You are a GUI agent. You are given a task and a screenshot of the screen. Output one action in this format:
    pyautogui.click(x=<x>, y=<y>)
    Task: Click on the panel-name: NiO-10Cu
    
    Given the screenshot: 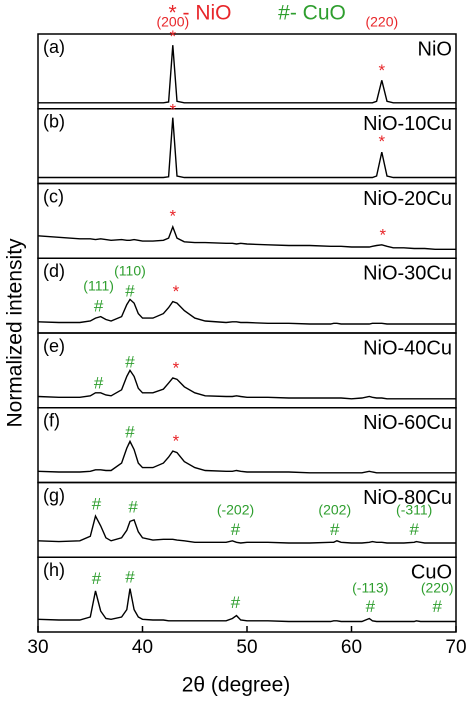 What is the action you would take?
    pyautogui.click(x=407, y=124)
    